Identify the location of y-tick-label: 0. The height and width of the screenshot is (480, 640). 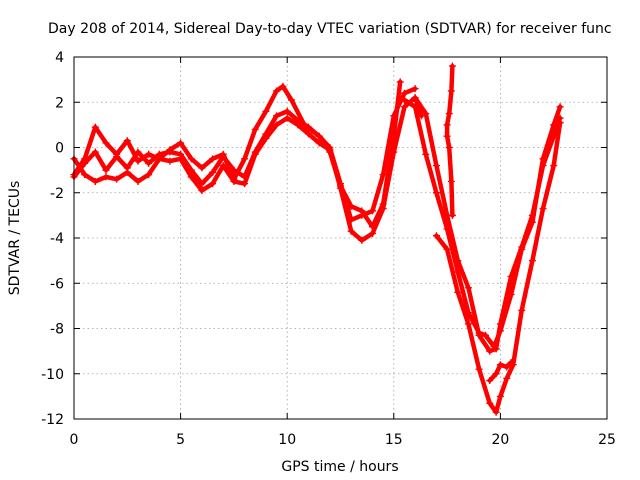
(59, 149).